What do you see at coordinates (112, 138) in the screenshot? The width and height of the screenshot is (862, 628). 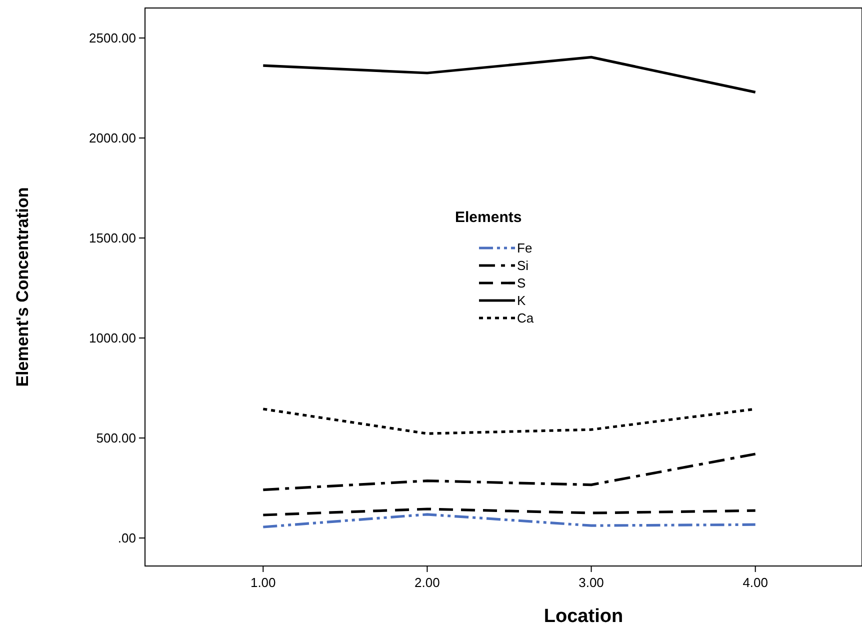 I see `y-tick-label: 2000.00` at bounding box center [112, 138].